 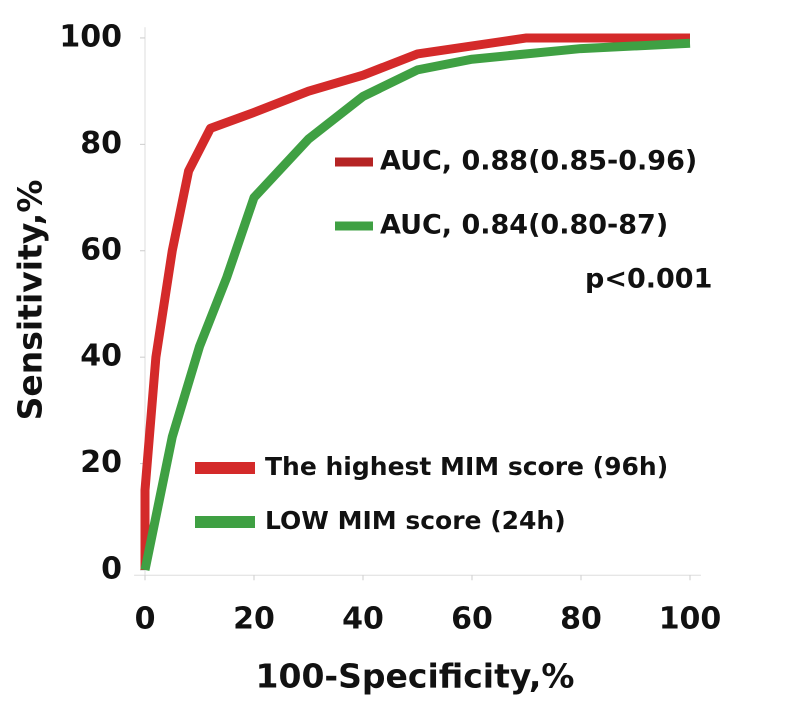 I want to click on y-tick-label: 20, so click(x=101, y=462).